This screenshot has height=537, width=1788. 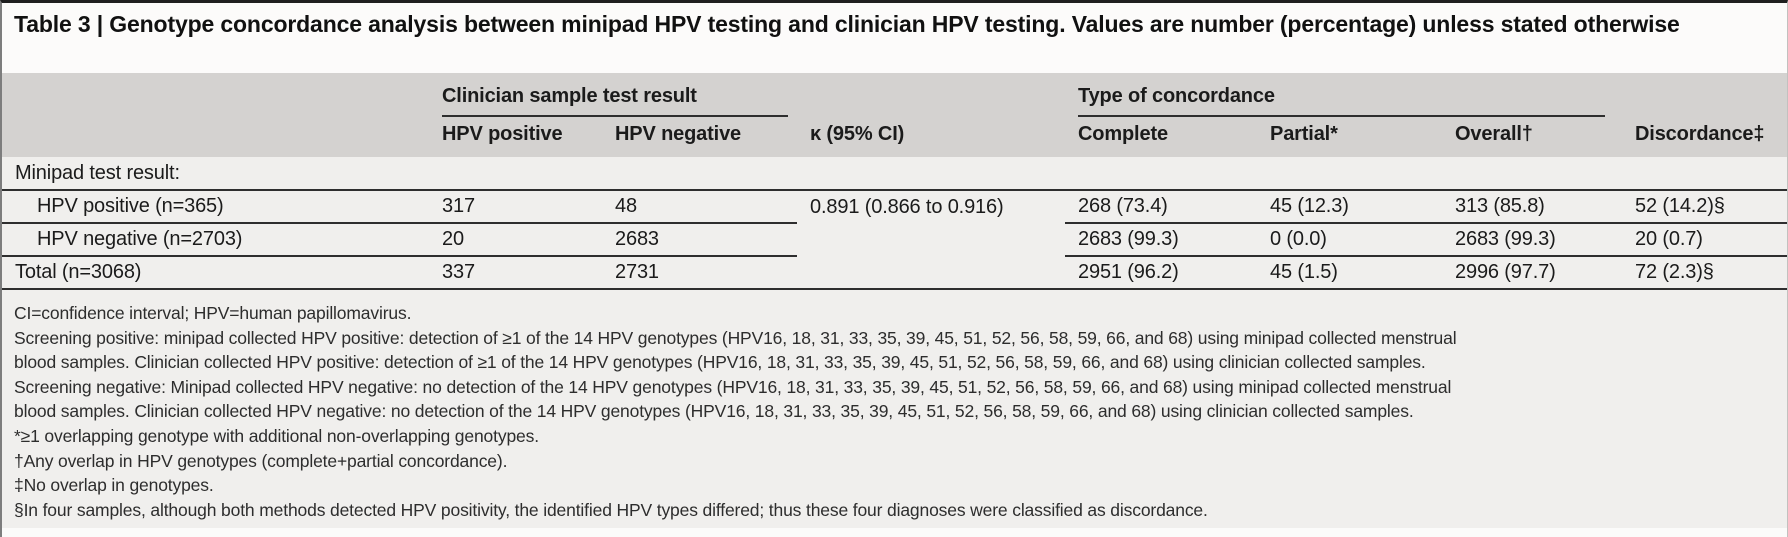 I want to click on cell-discordance: 20 (0.7), so click(x=1704, y=240).